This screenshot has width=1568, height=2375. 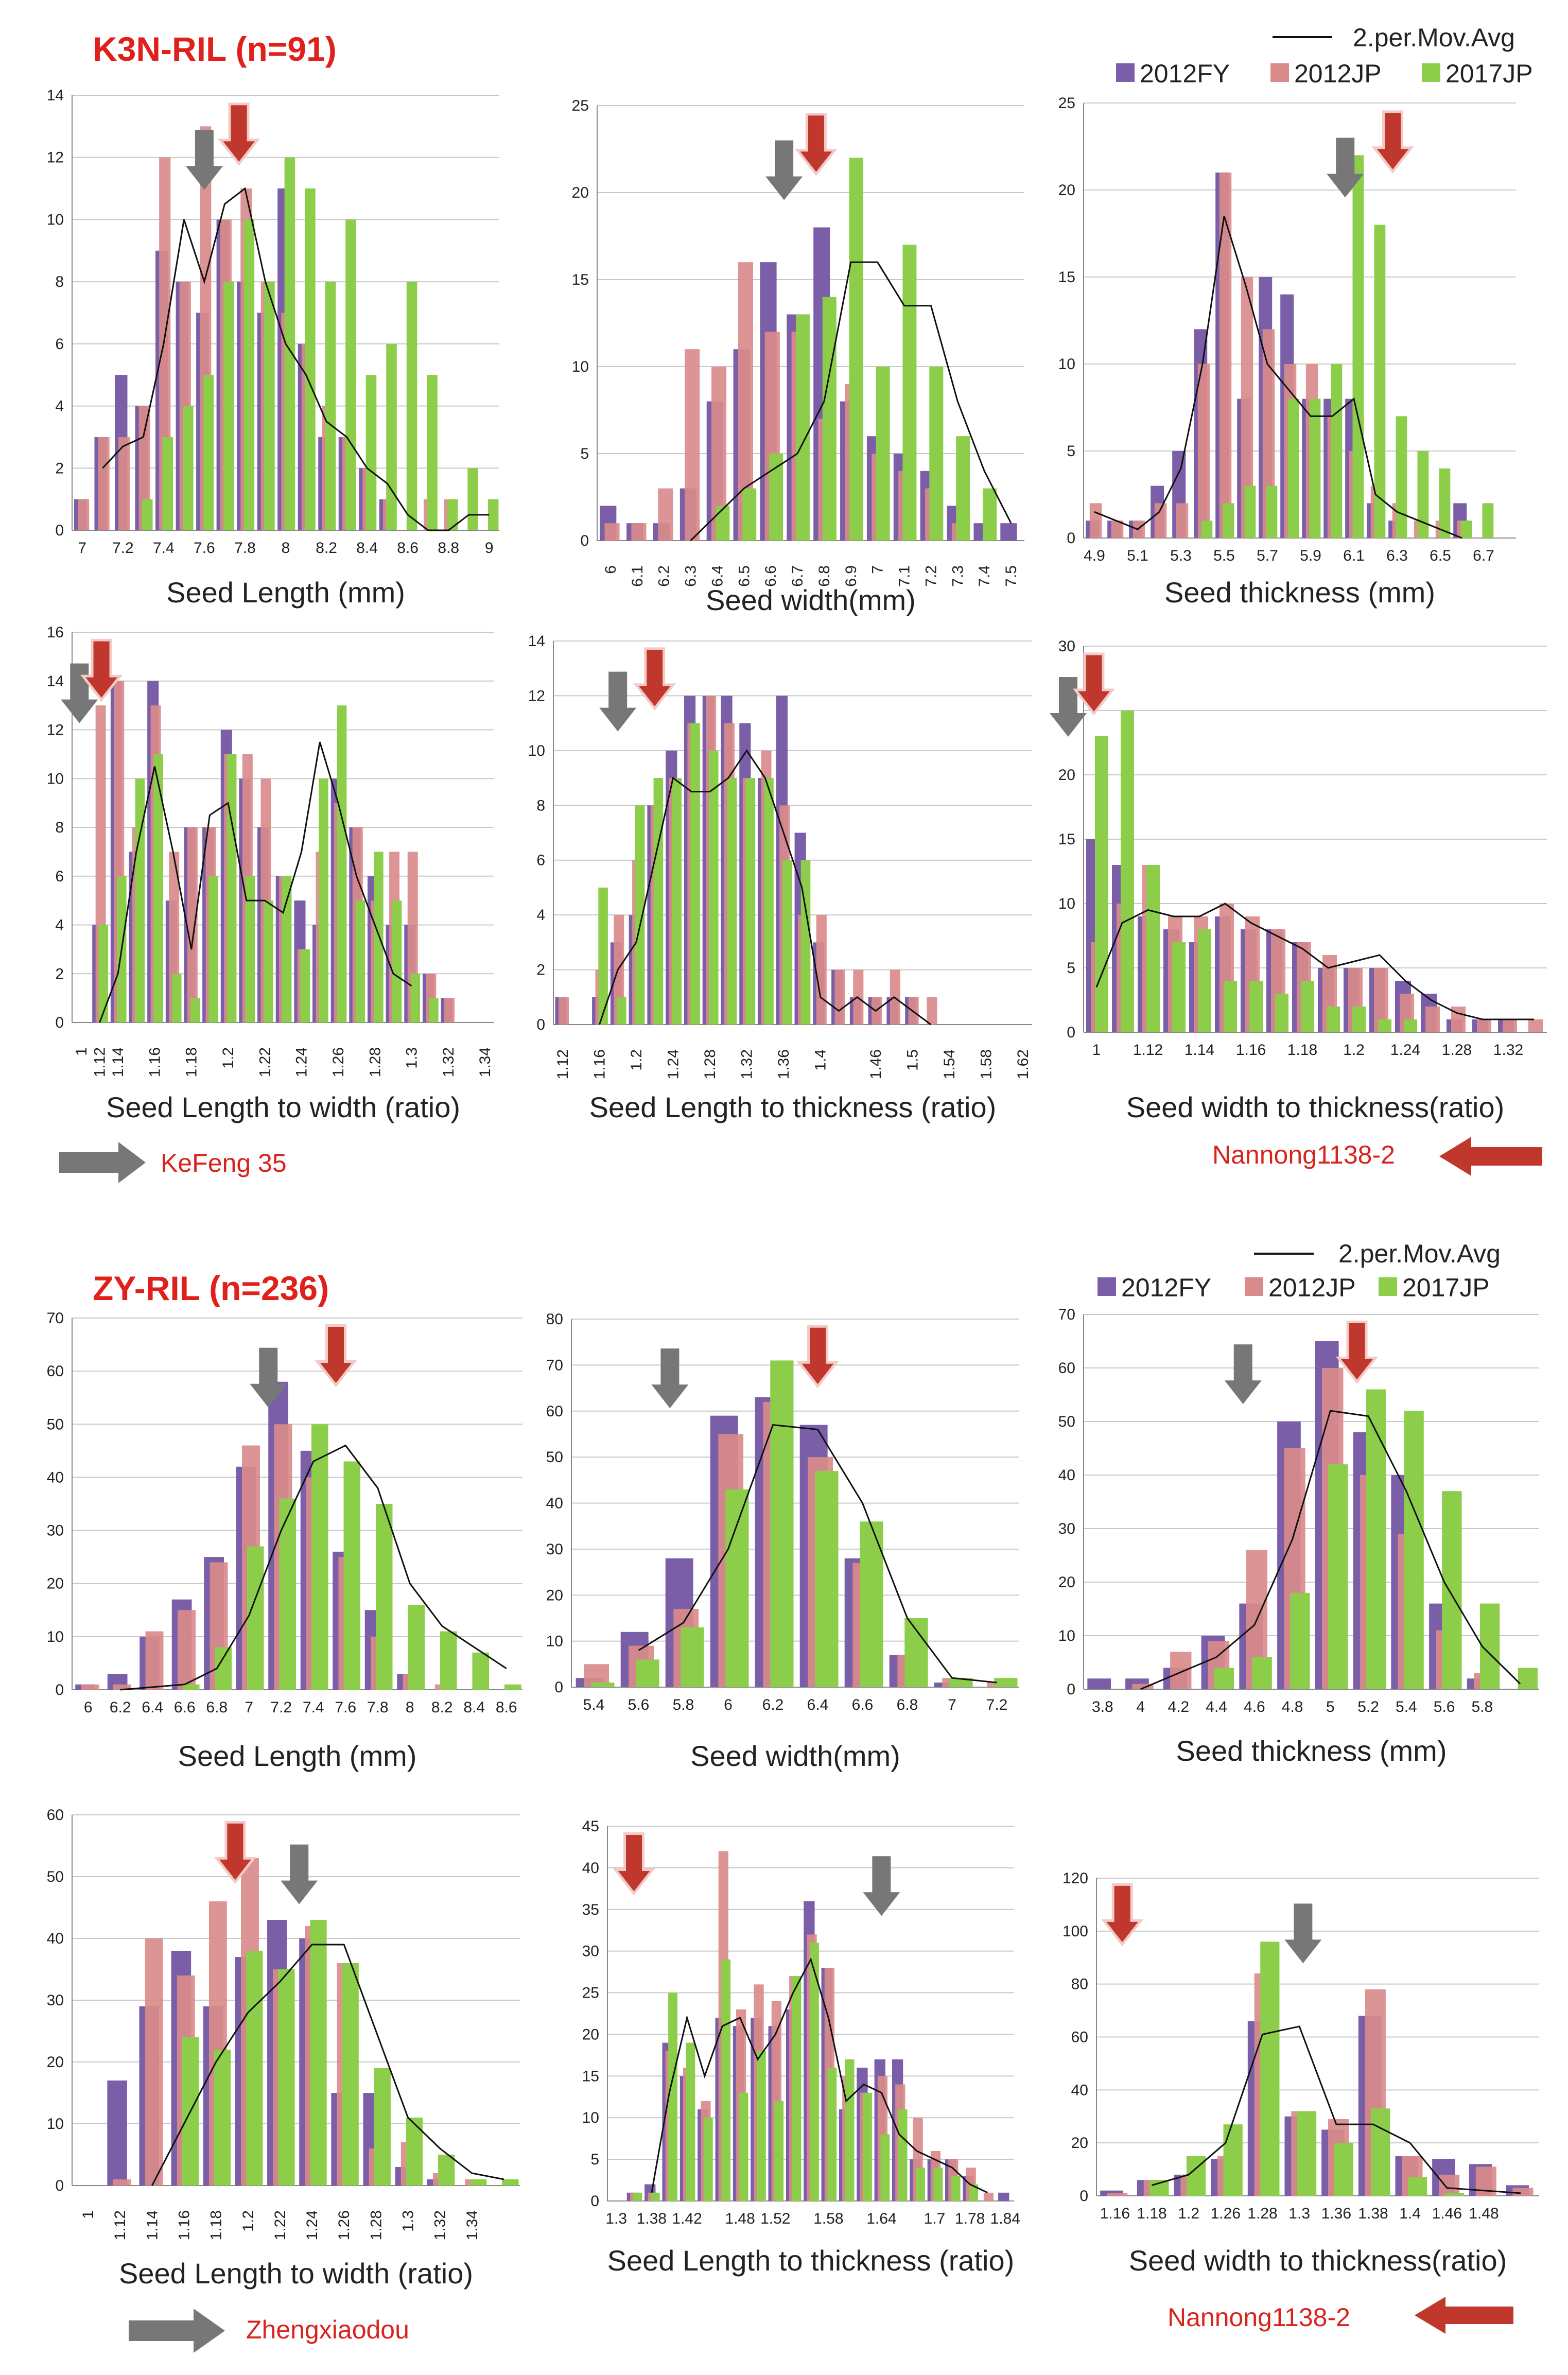 What do you see at coordinates (1330, 1706) in the screenshot?
I see `x-tick-label: 5` at bounding box center [1330, 1706].